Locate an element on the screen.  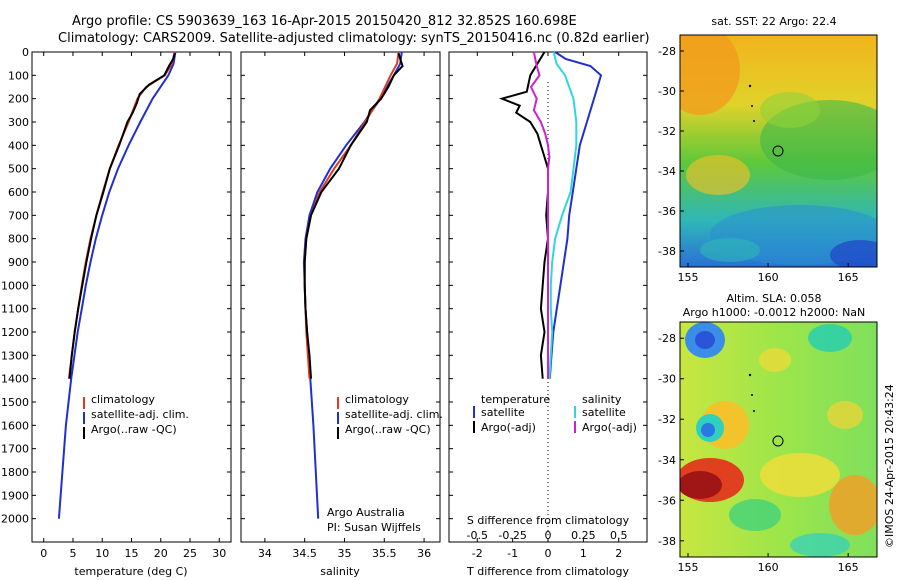
salinity-tick-labels: -0.5 -0.25 0 0.25 0.5 is located at coordinates (547, 535).